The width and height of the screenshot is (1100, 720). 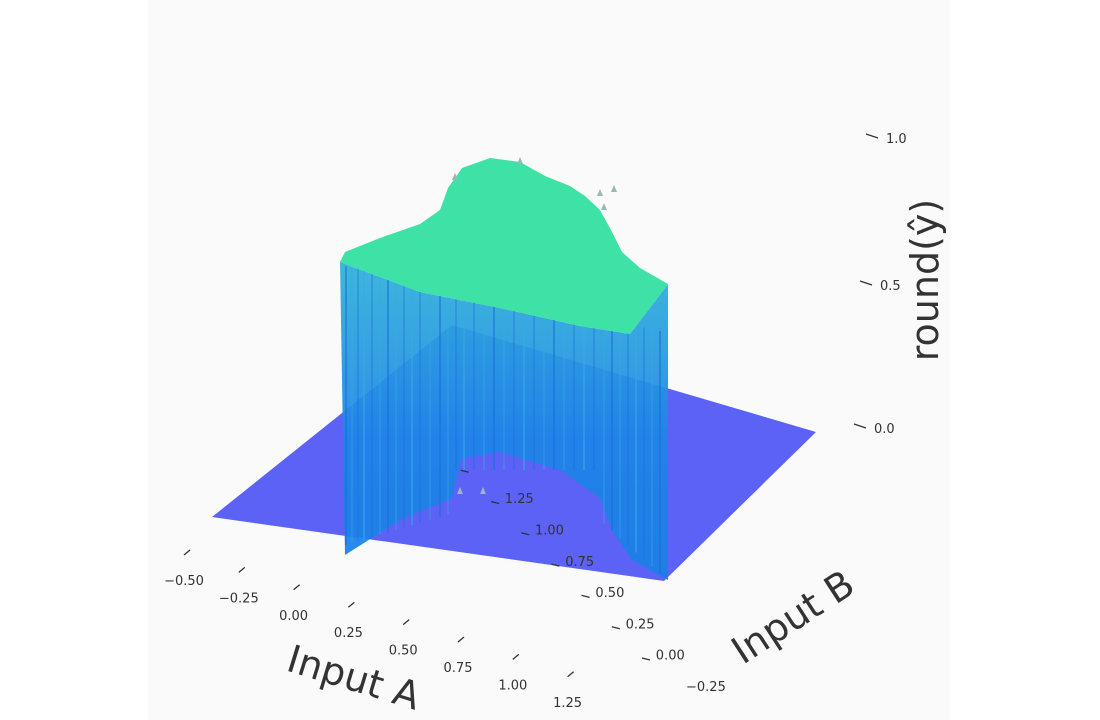 What do you see at coordinates (534, 325) in the screenshot?
I see `surface-markers` at bounding box center [534, 325].